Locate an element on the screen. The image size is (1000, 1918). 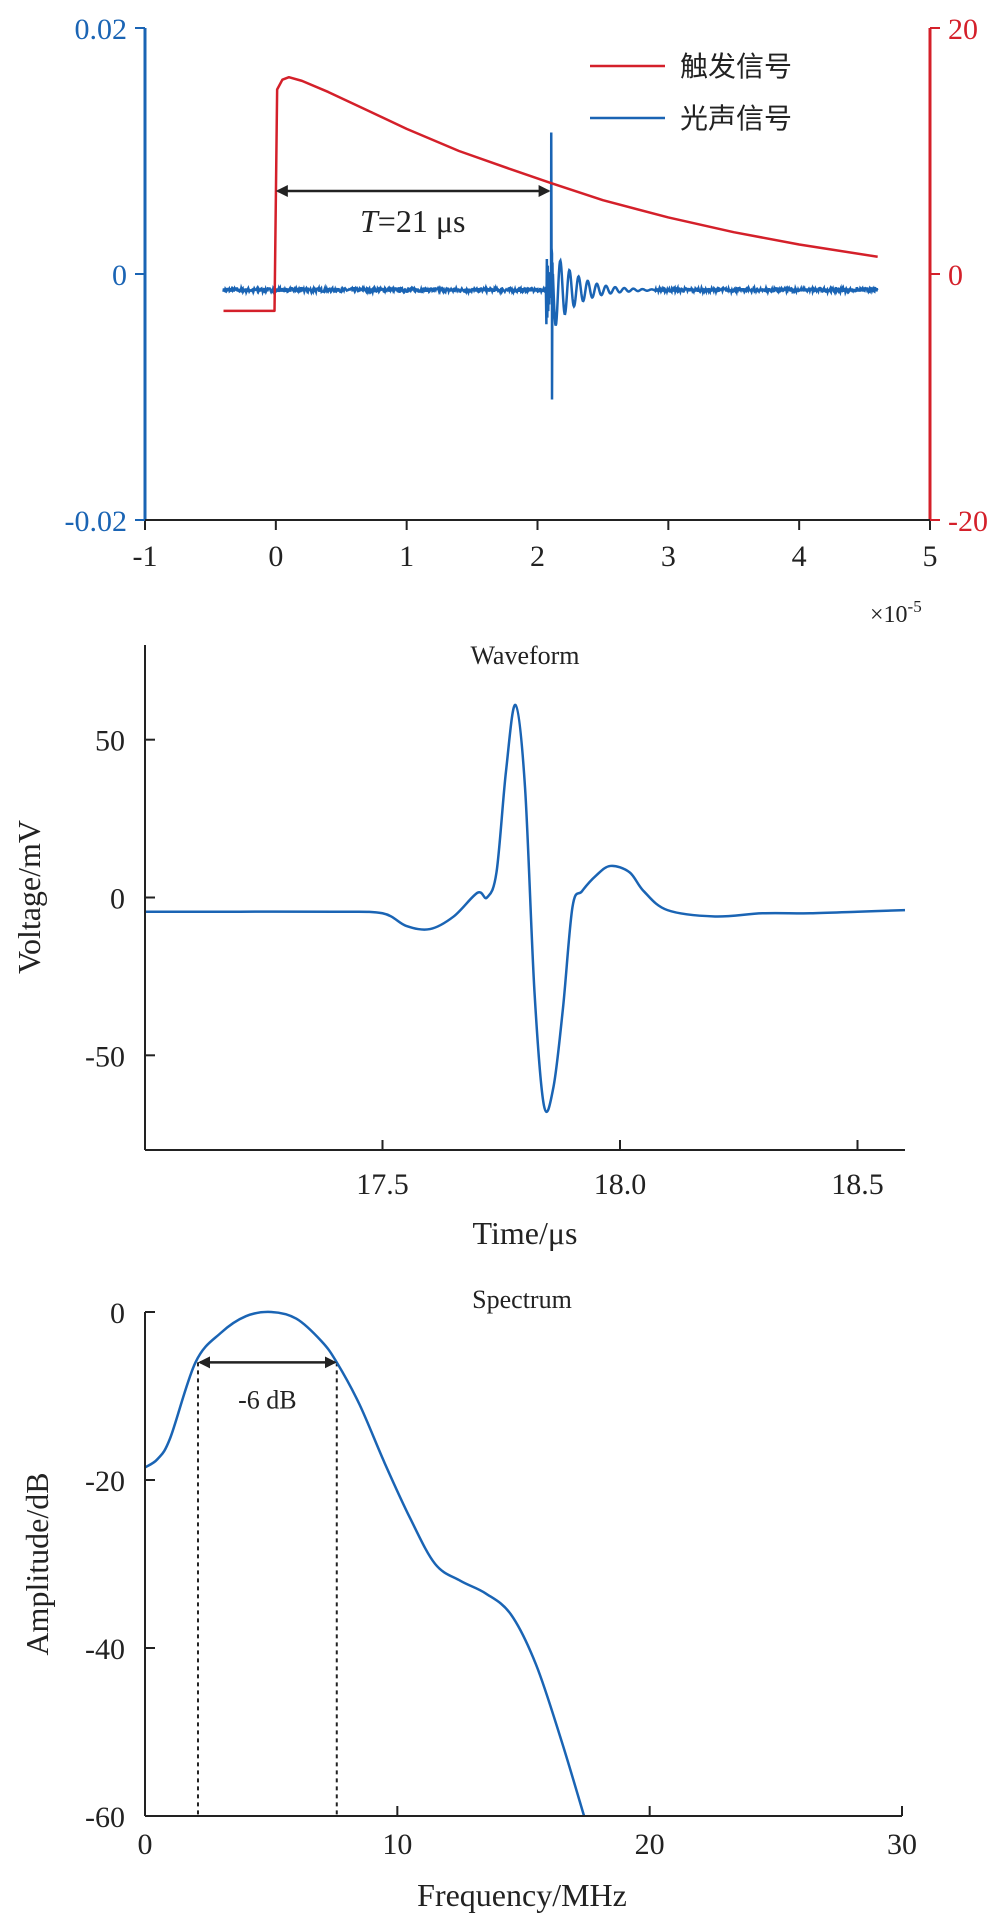
series-photoacoustic-line is located at coordinates (550, 266).